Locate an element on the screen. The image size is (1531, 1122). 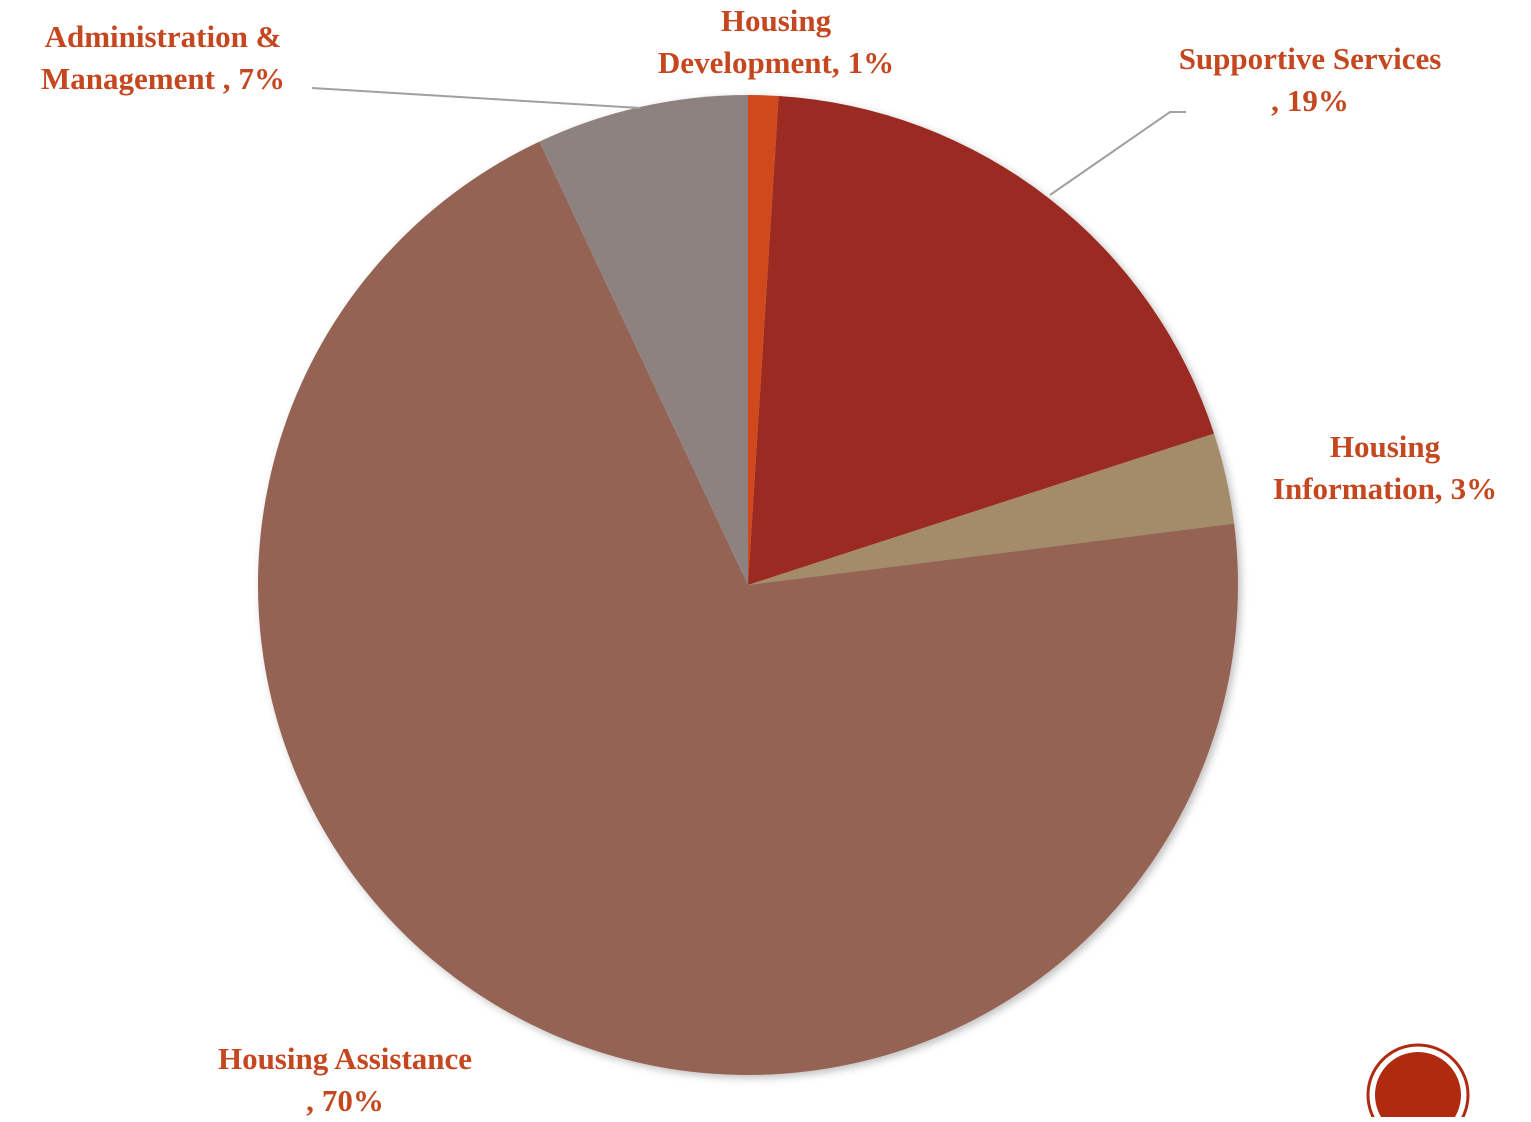
label-category: Supportive Services , is located at coordinates (1310, 79).